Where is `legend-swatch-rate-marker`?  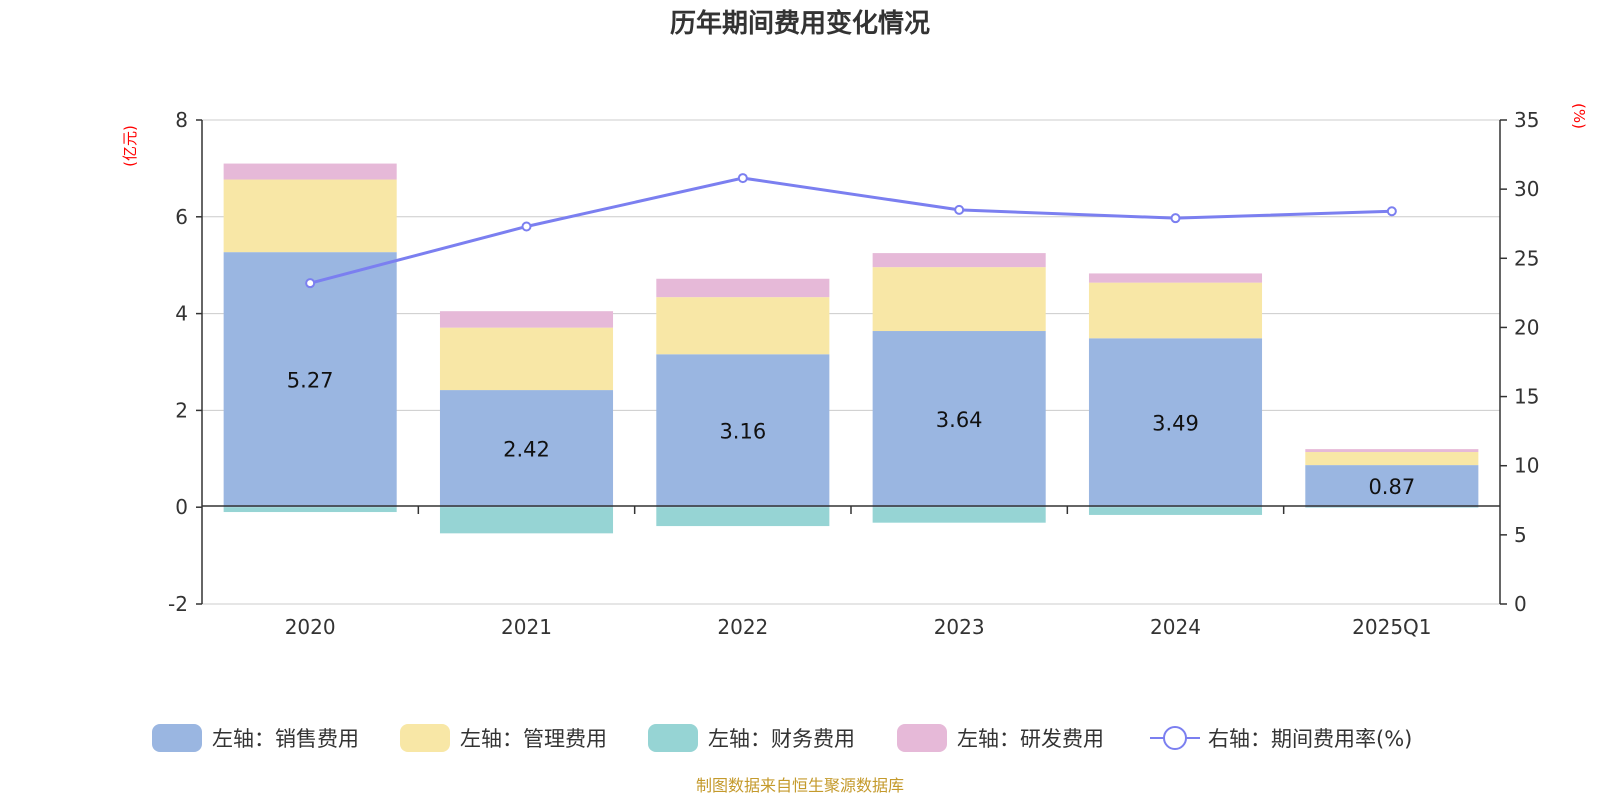 legend-swatch-rate-marker is located at coordinates (1175, 738).